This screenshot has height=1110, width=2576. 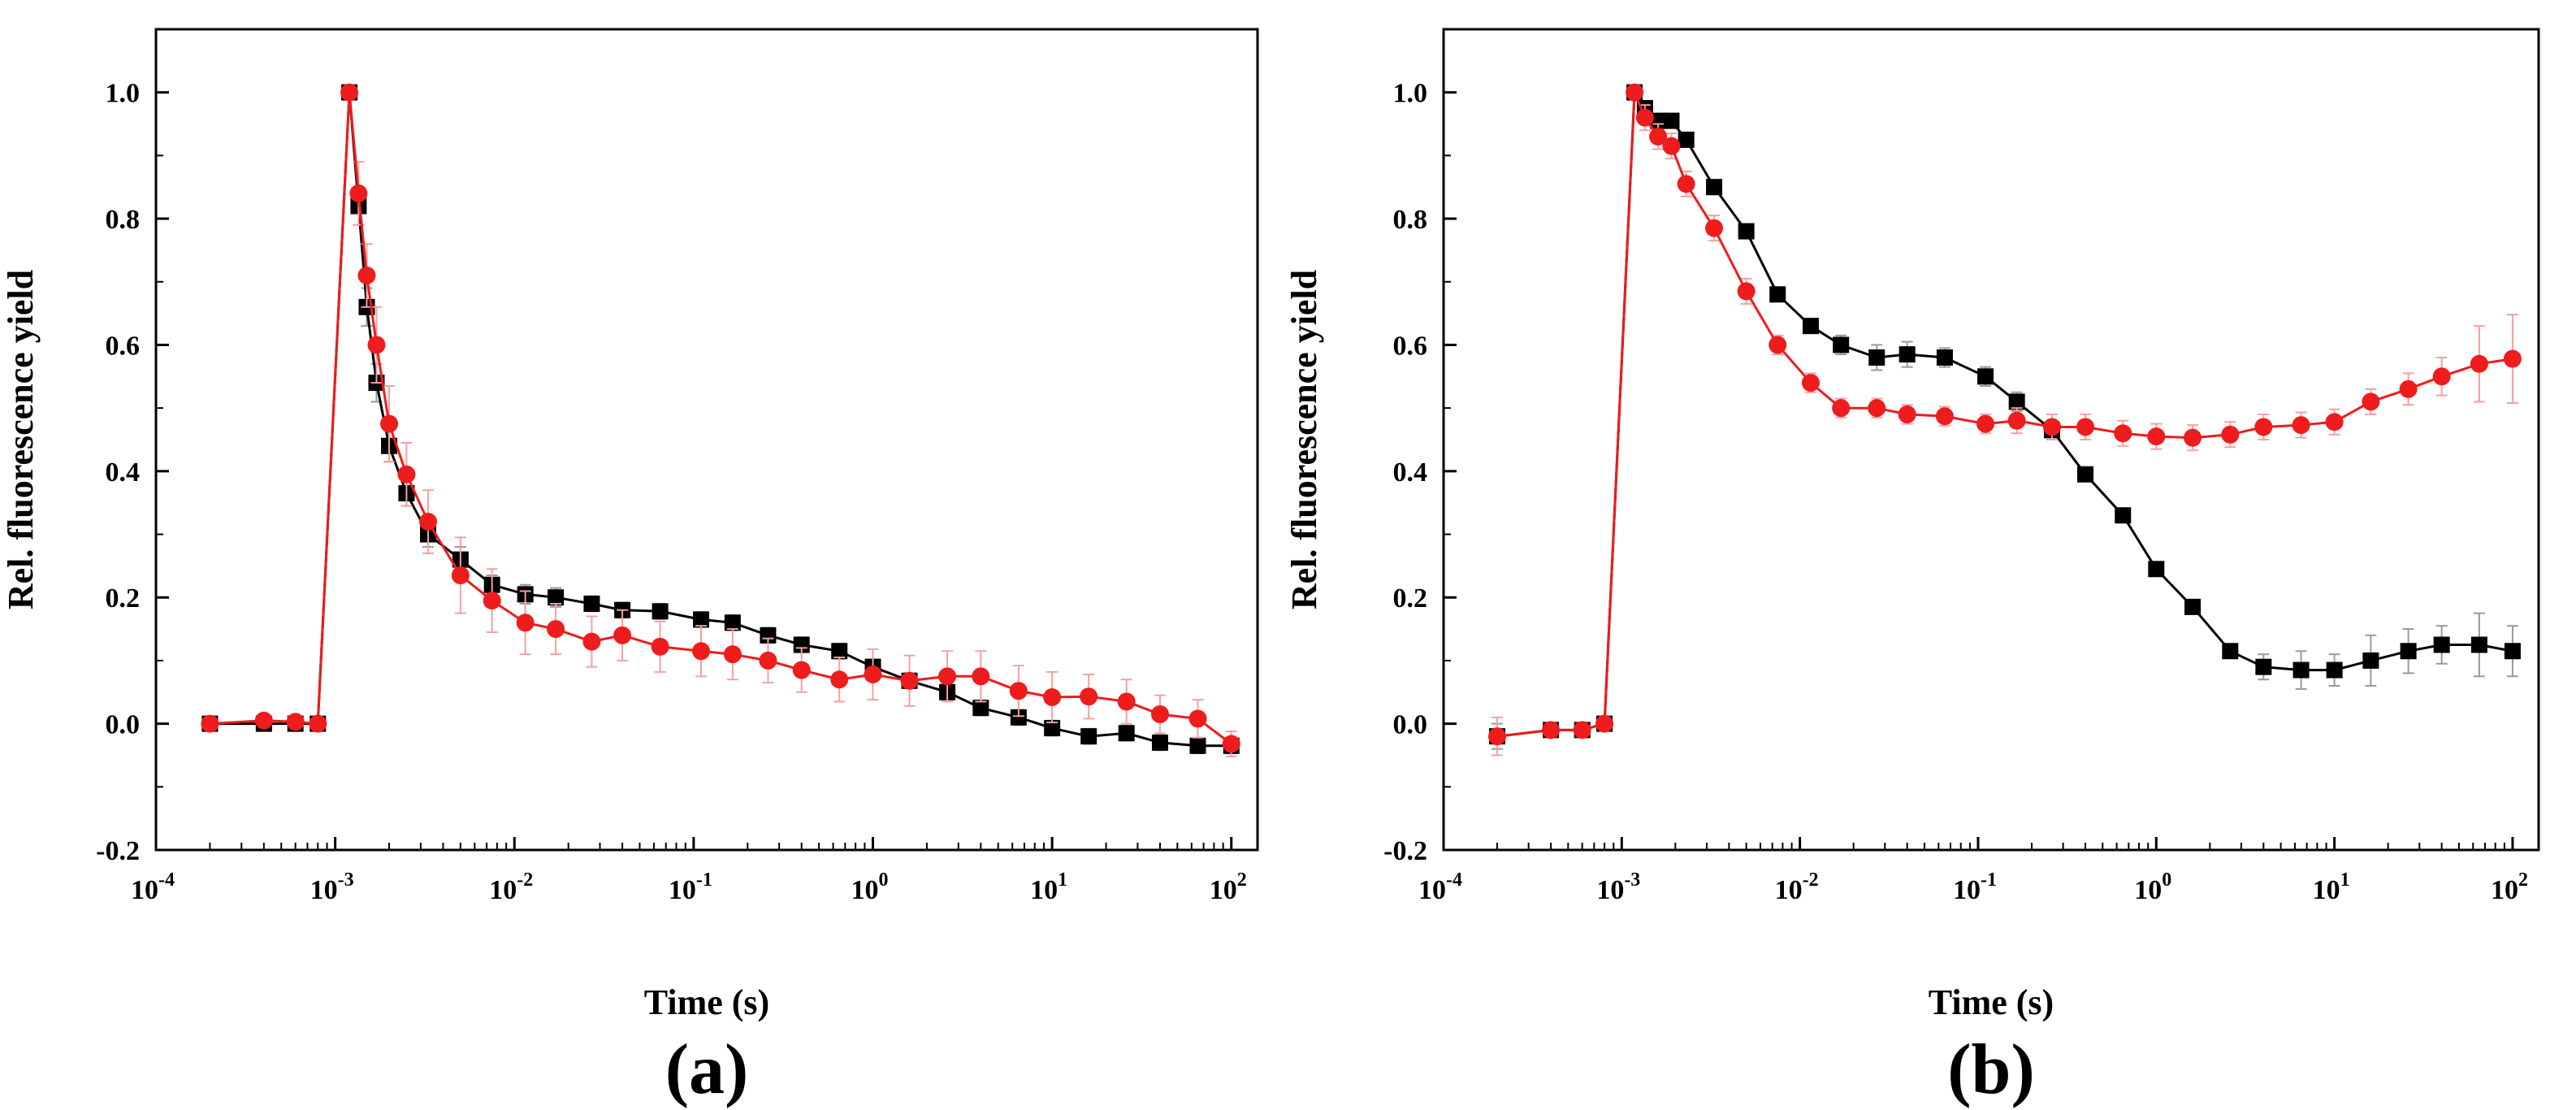 What do you see at coordinates (707, 1070) in the screenshot?
I see `panel-label: (a)` at bounding box center [707, 1070].